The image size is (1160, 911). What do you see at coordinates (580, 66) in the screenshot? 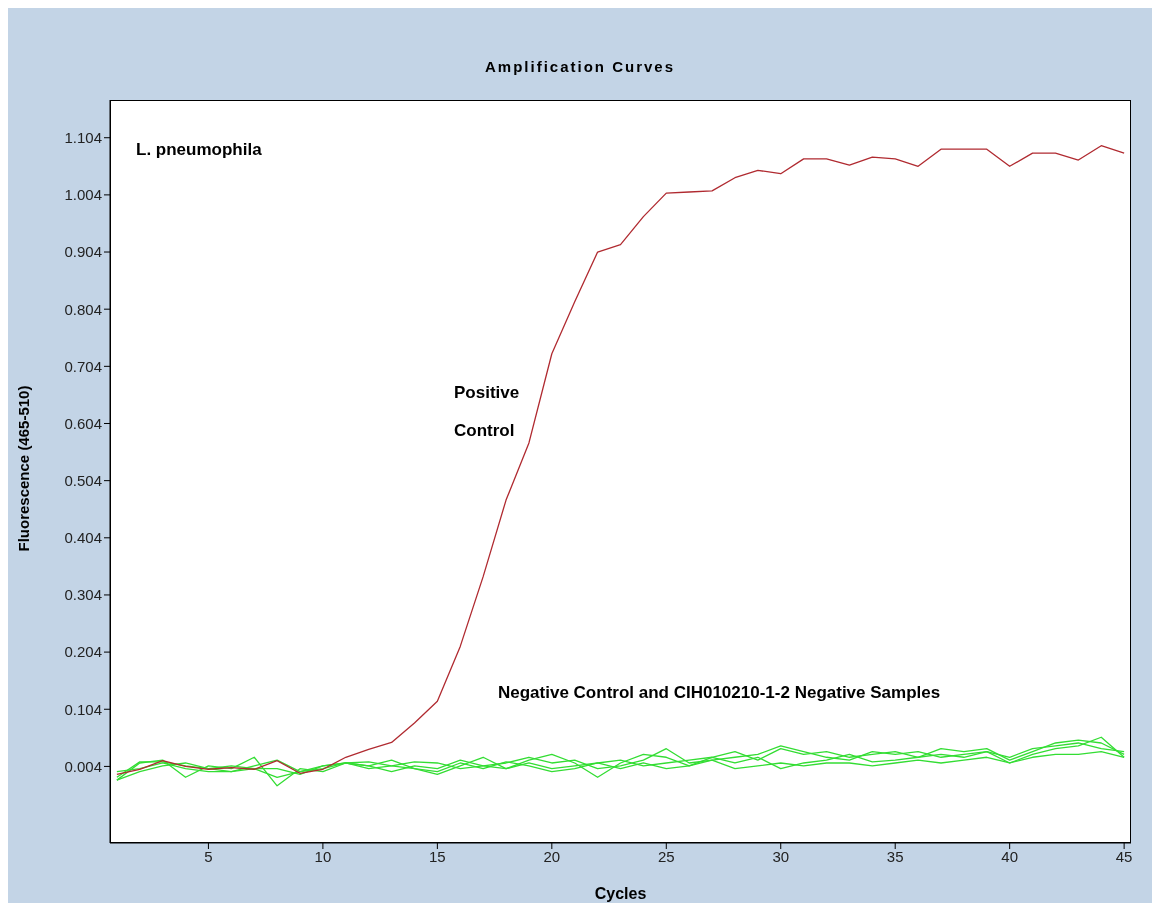
I see `chart-title: Amplification Curves` at bounding box center [580, 66].